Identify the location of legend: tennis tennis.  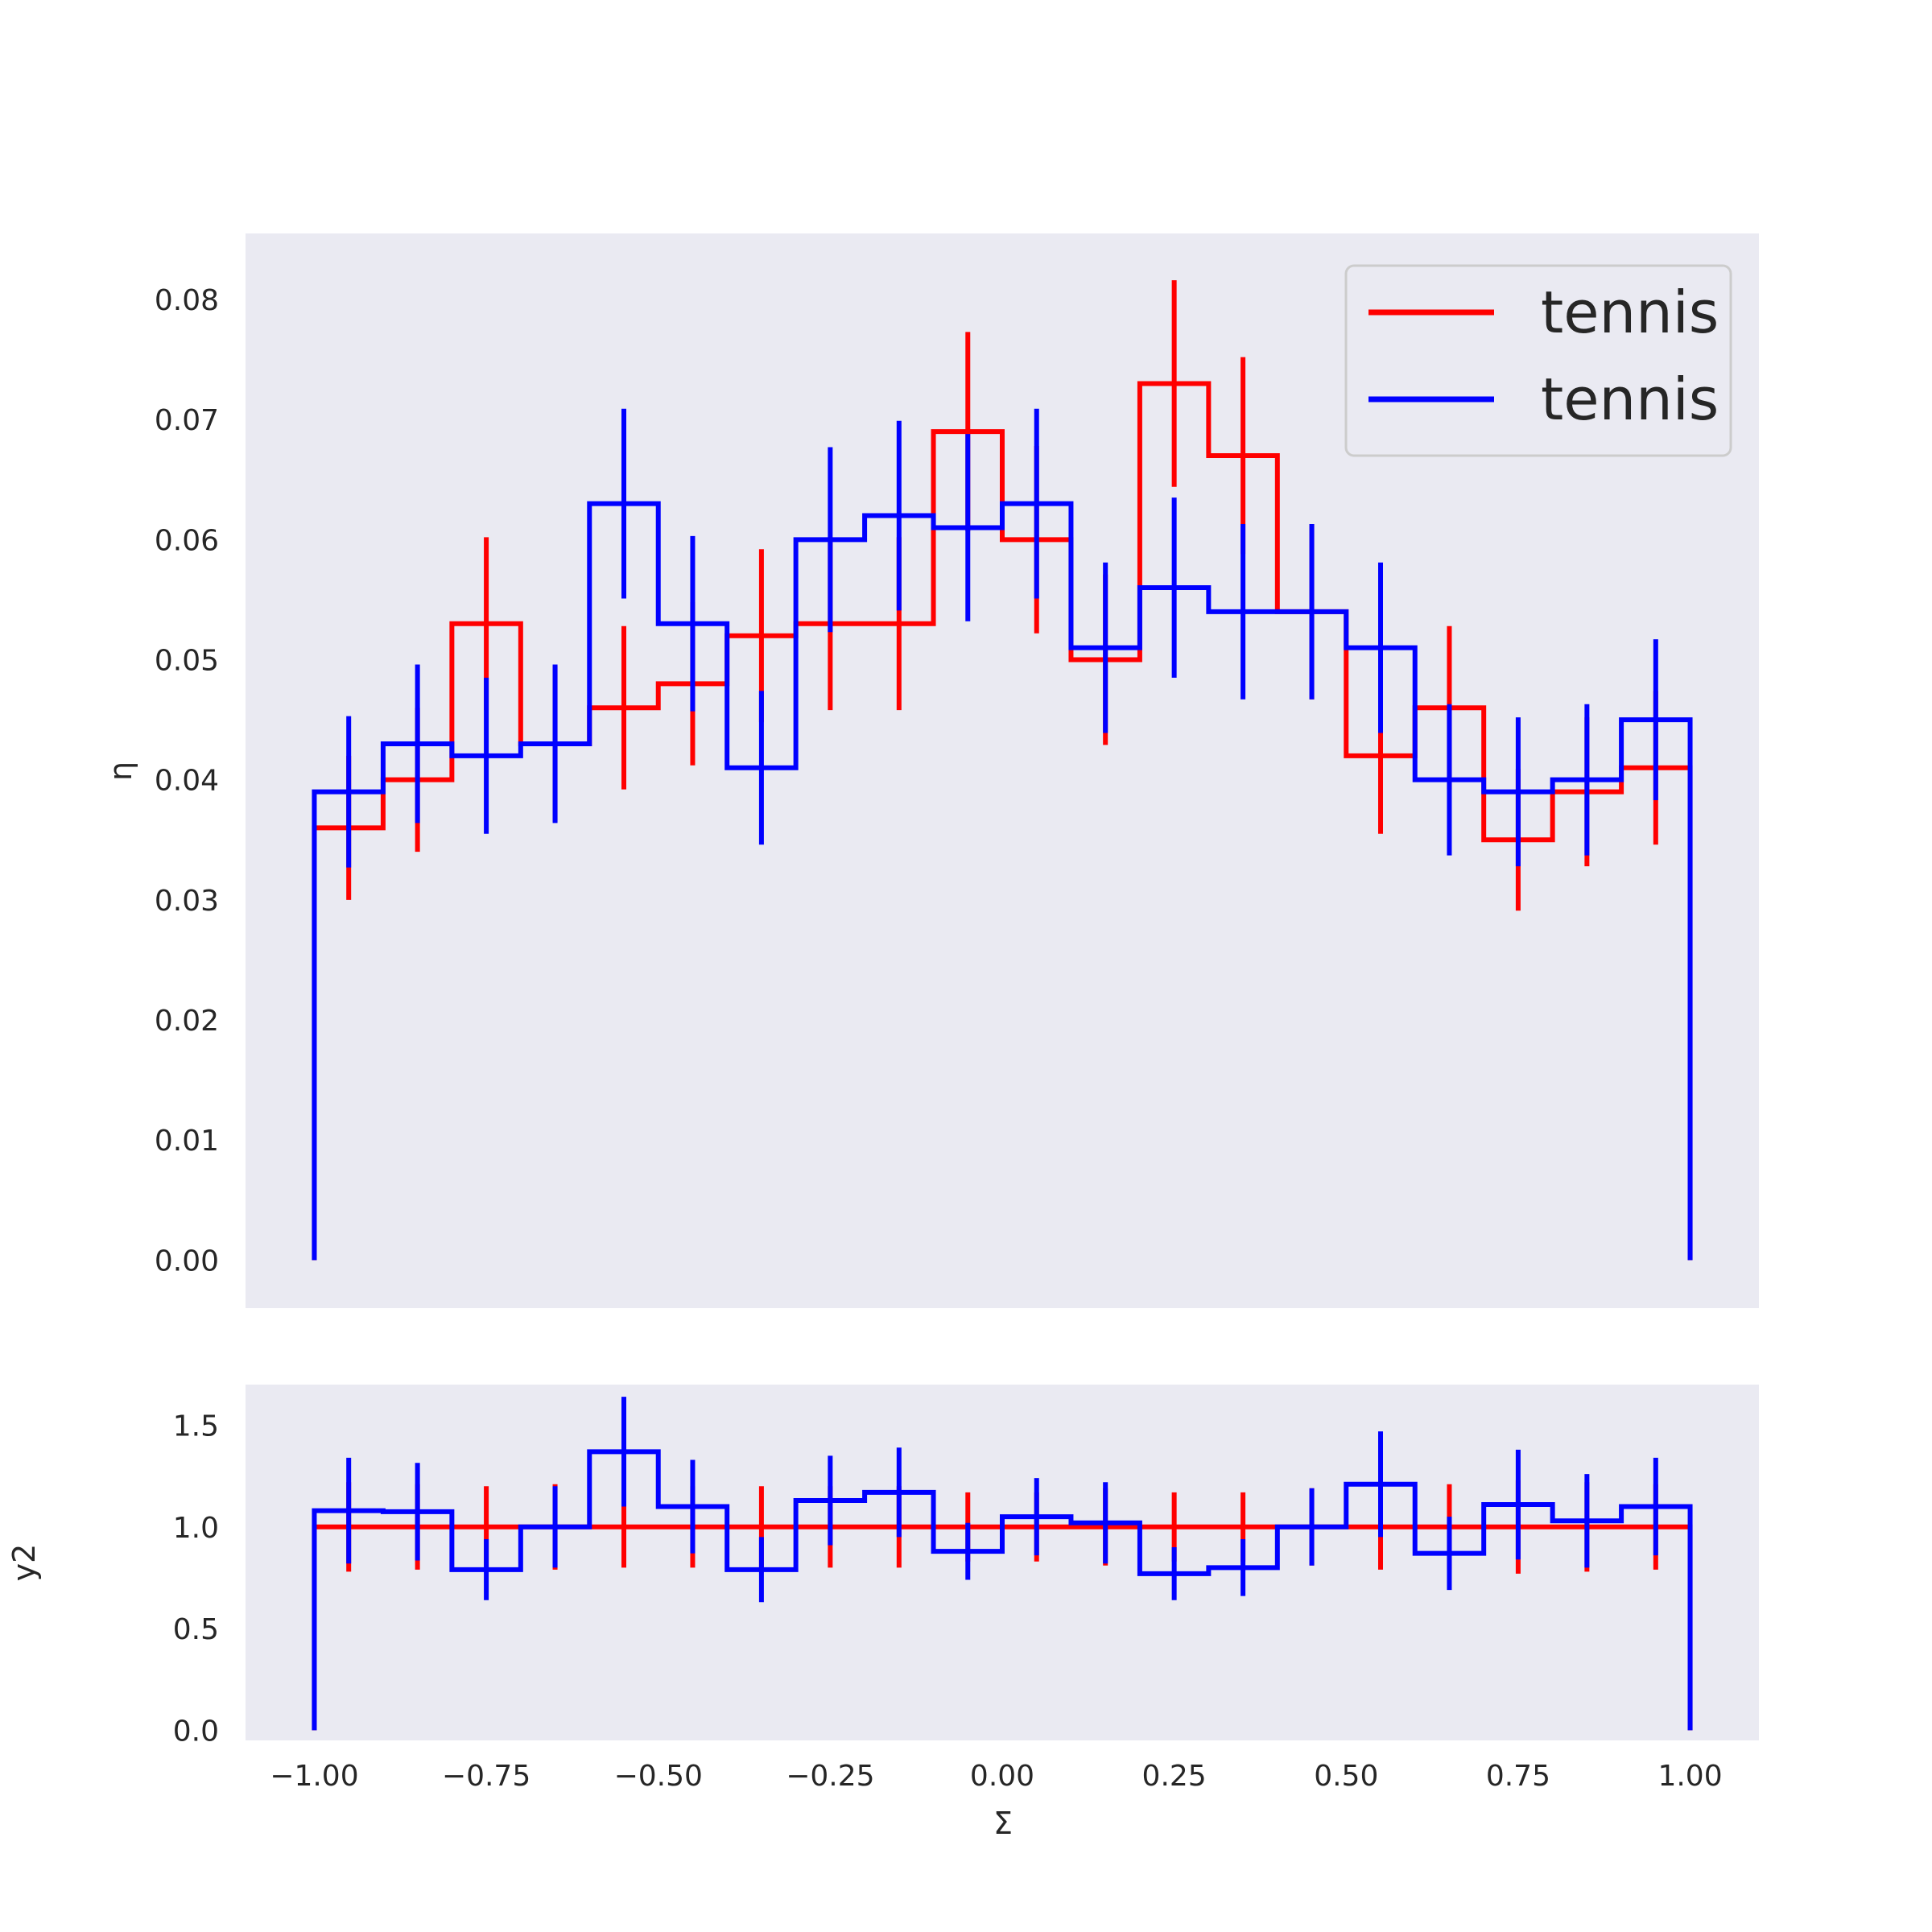
(1538, 360).